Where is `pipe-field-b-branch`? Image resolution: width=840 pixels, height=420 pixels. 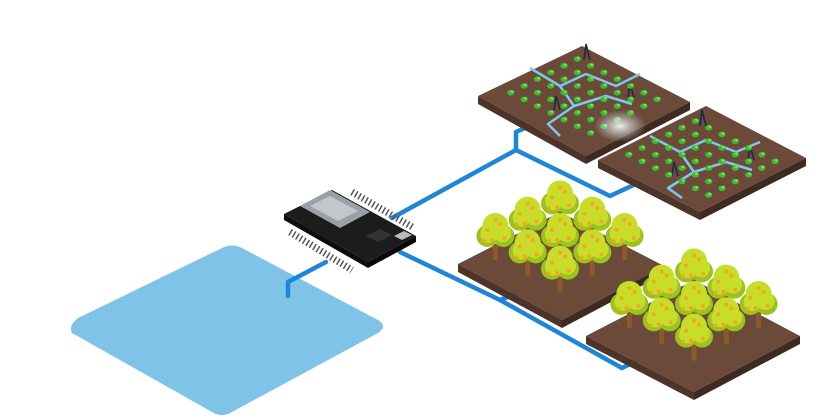 pipe-field-b-branch is located at coordinates (578, 173).